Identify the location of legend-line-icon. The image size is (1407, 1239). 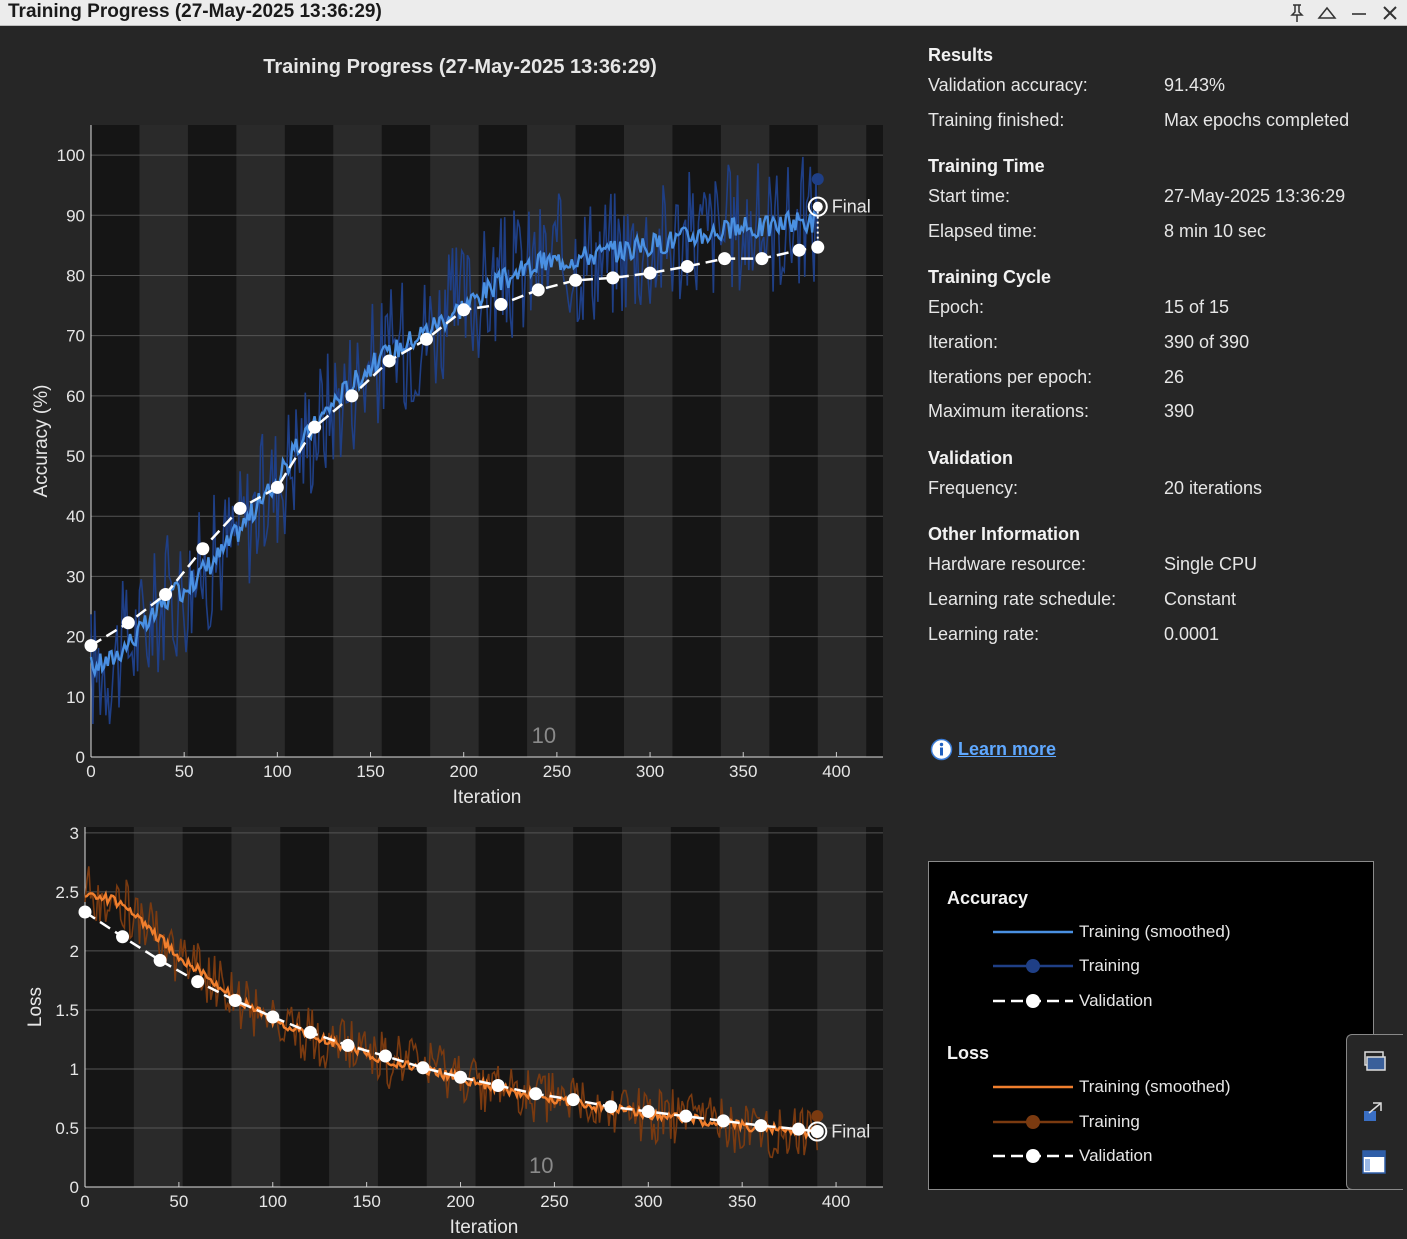
(1033, 1087).